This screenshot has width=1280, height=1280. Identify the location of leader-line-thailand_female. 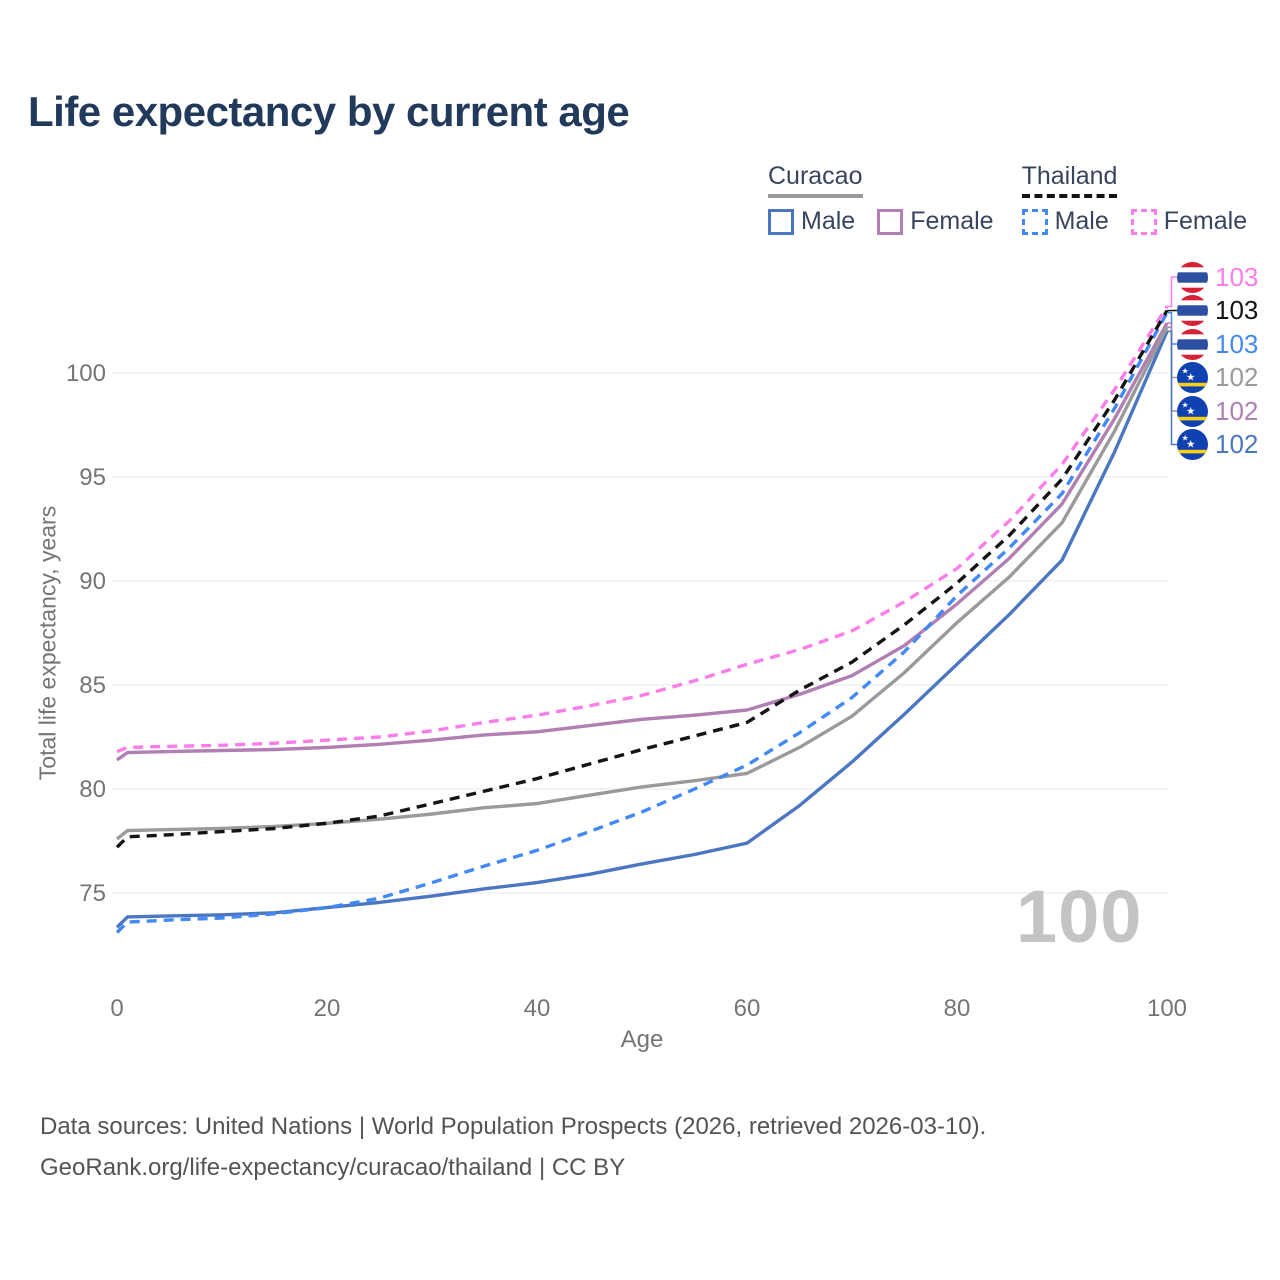
(1172, 292).